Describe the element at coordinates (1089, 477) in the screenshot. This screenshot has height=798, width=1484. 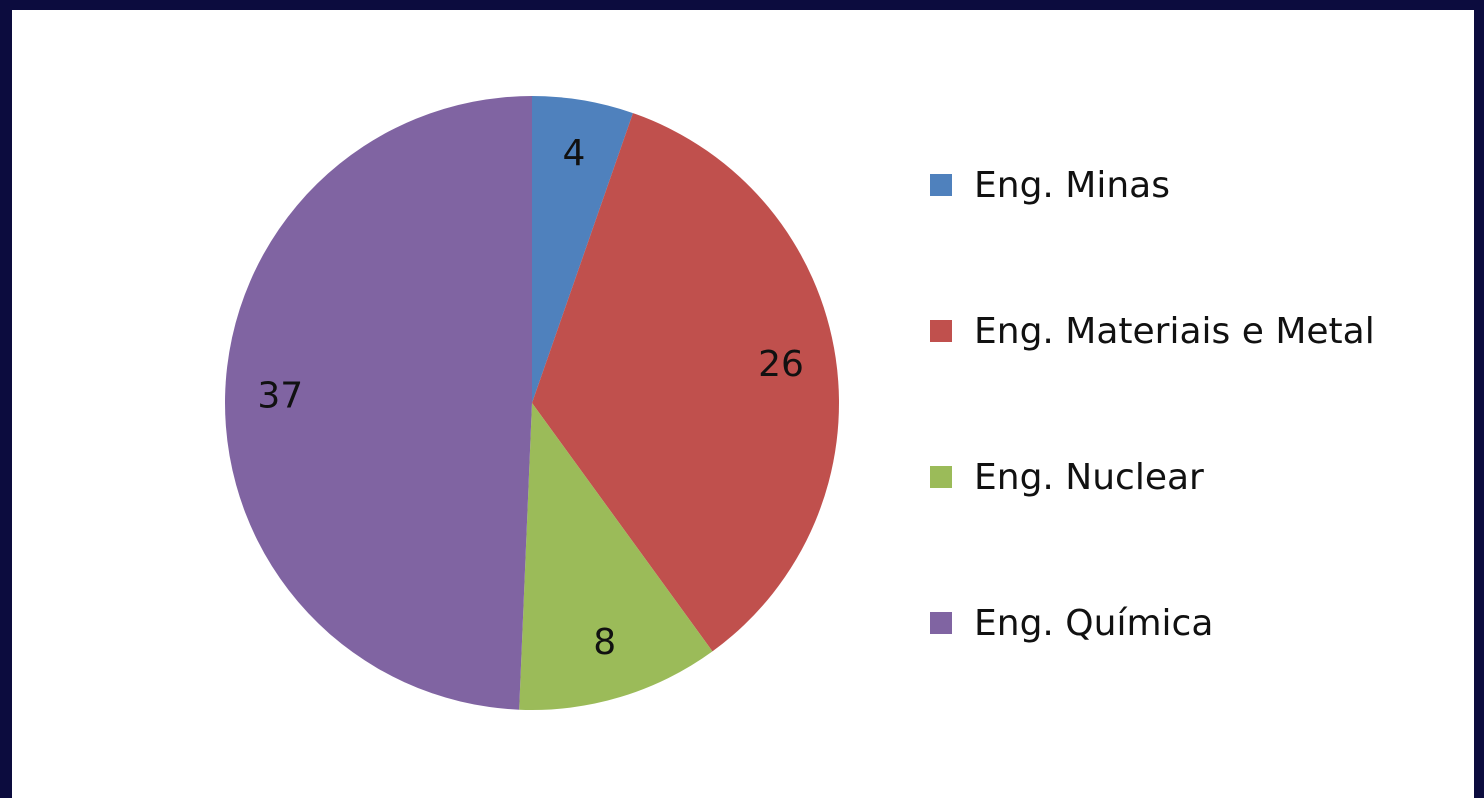
I see `legend-label: Eng. Nuclear` at that location.